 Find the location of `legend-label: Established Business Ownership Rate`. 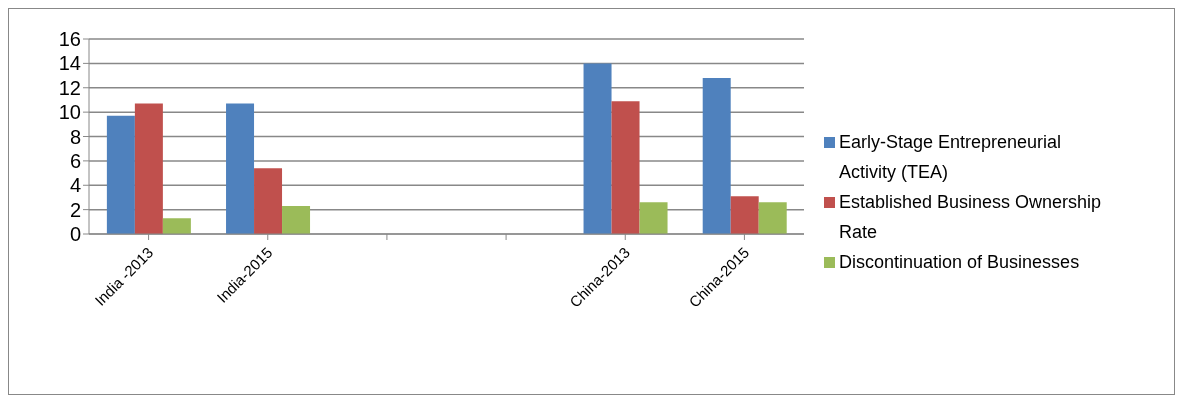

legend-label: Established Business Ownership Rate is located at coordinates (971, 217).